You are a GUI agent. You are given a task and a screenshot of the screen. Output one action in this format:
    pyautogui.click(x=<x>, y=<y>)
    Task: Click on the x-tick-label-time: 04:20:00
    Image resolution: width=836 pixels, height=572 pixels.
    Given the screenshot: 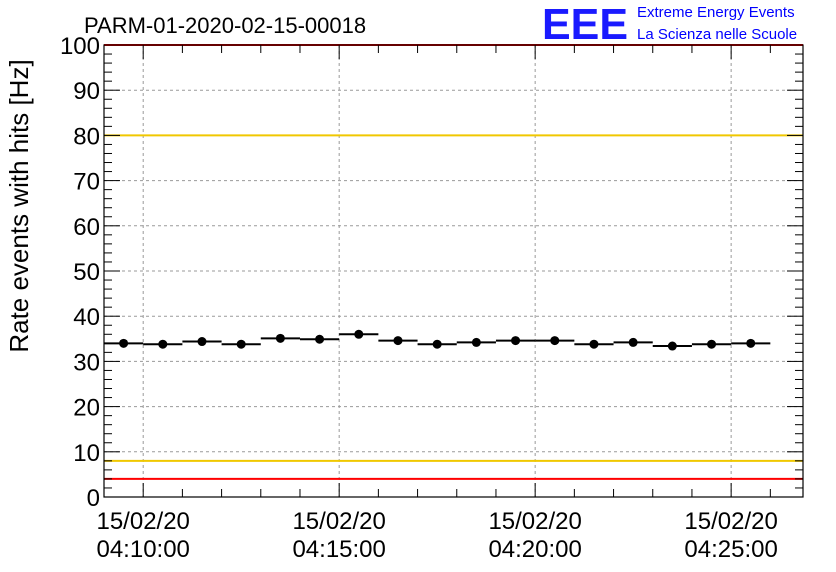 What is the action you would take?
    pyautogui.click(x=534, y=549)
    